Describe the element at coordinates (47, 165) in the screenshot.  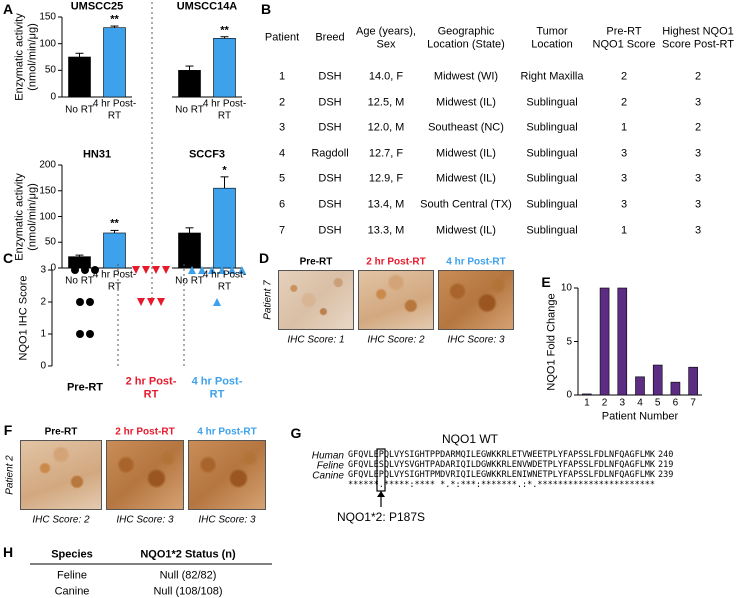
I see `y-tick-label: 200` at that location.